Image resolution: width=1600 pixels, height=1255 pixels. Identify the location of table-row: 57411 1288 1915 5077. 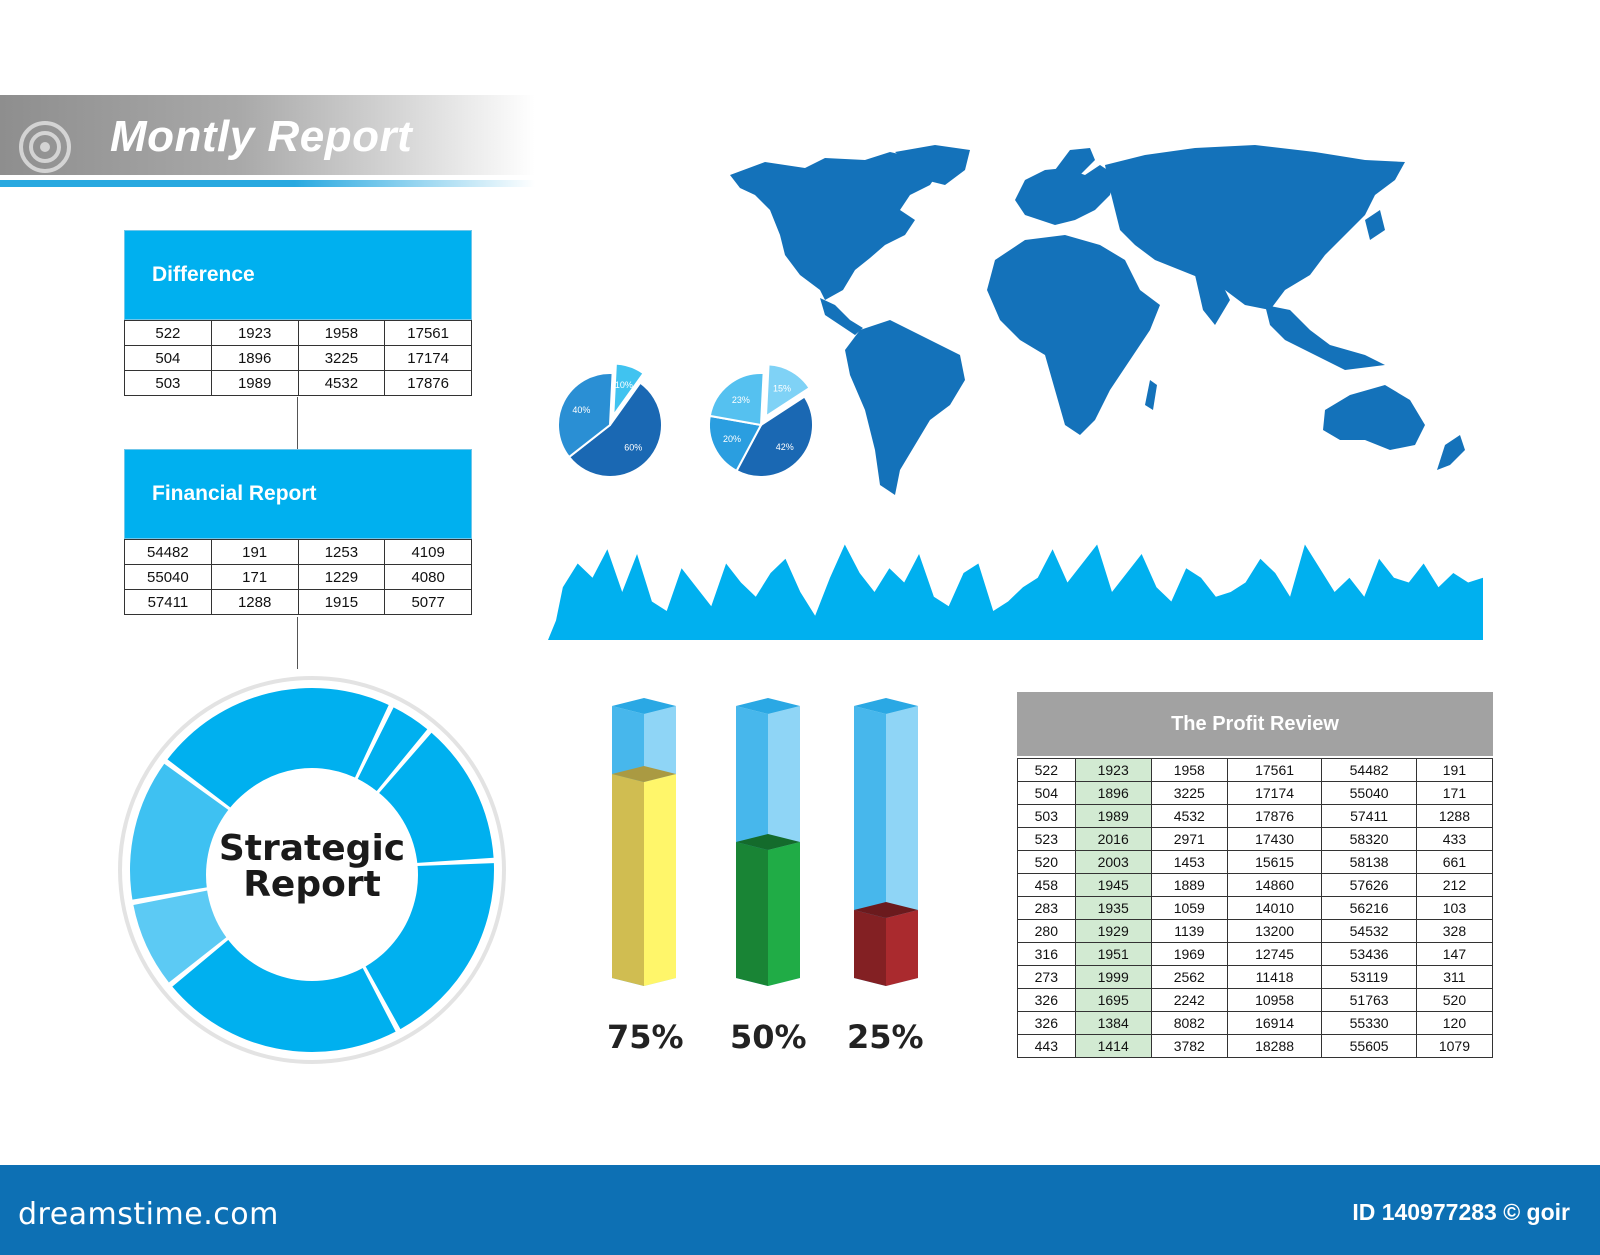
(298, 602).